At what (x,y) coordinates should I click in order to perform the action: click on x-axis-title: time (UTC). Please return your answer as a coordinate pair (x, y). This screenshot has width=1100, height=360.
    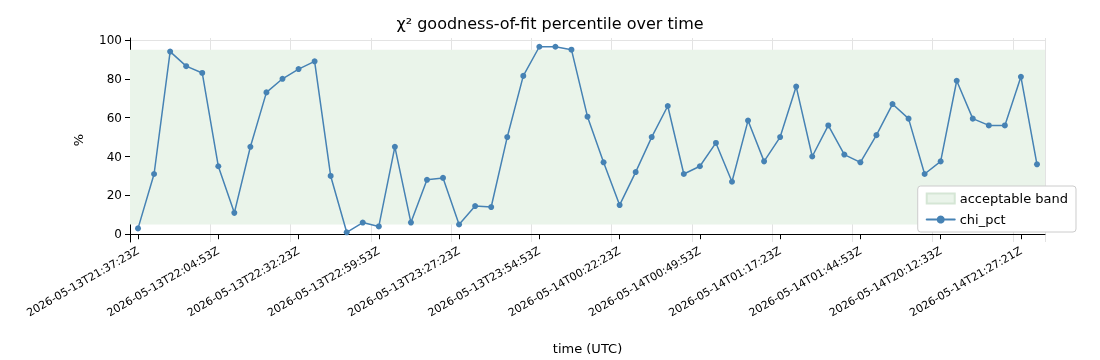
    Looking at the image, I should click on (587, 348).